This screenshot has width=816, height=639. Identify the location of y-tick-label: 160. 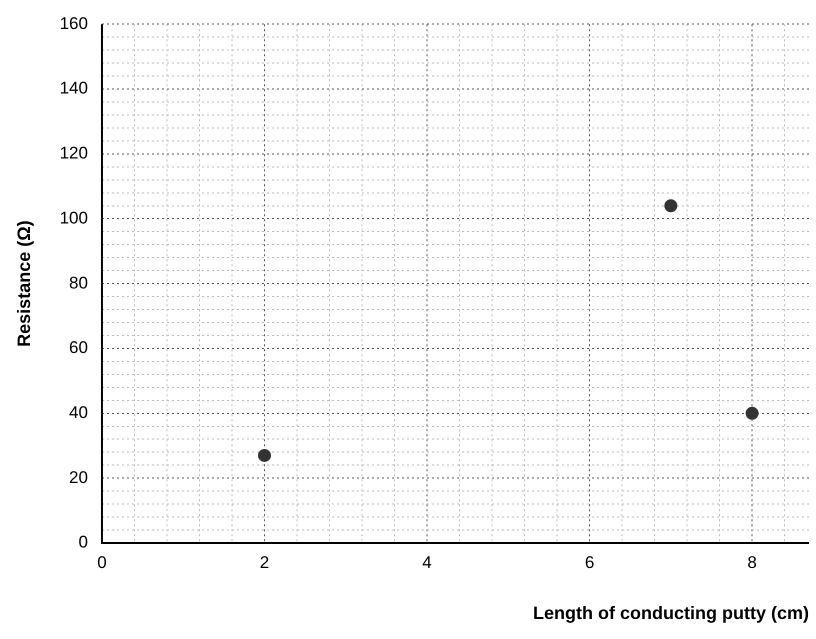
(74, 23).